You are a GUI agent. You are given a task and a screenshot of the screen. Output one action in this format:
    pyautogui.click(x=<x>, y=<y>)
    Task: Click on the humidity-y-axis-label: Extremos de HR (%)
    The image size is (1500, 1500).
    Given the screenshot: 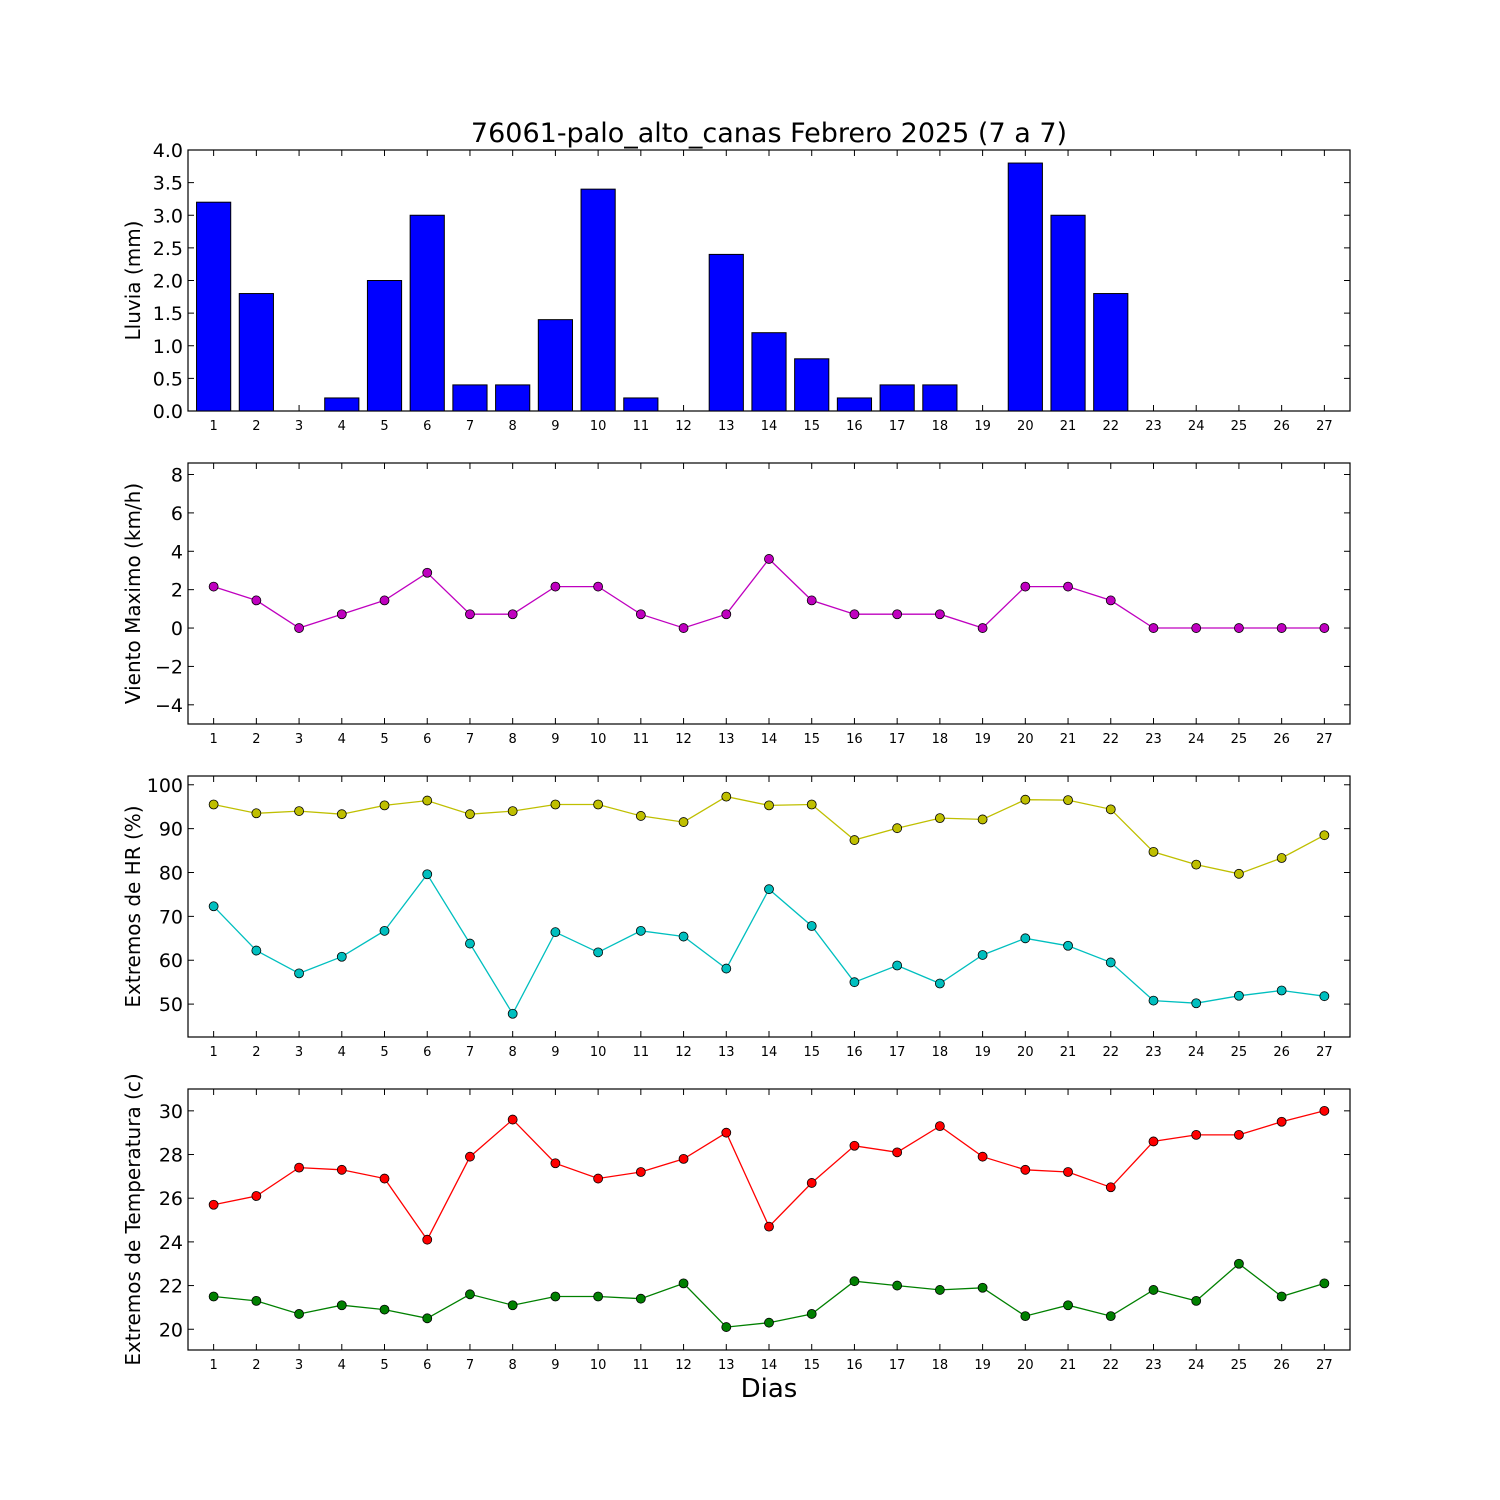 What is the action you would take?
    pyautogui.click(x=133, y=906)
    